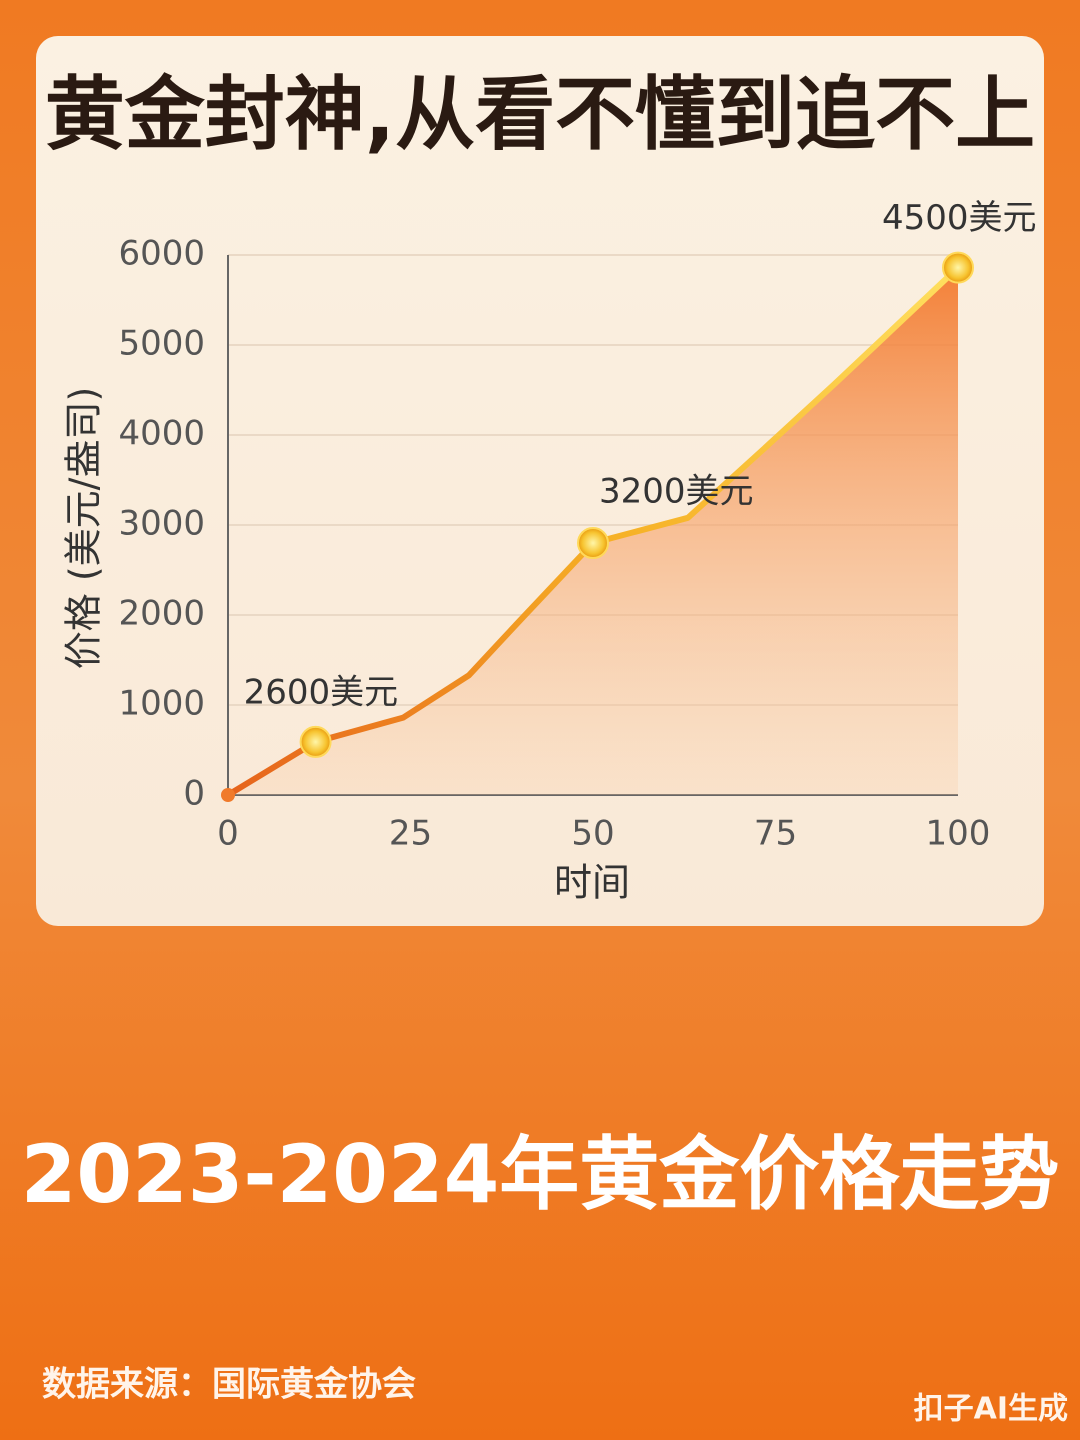  What do you see at coordinates (321, 692) in the screenshot?
I see `annotation: 2600美元` at bounding box center [321, 692].